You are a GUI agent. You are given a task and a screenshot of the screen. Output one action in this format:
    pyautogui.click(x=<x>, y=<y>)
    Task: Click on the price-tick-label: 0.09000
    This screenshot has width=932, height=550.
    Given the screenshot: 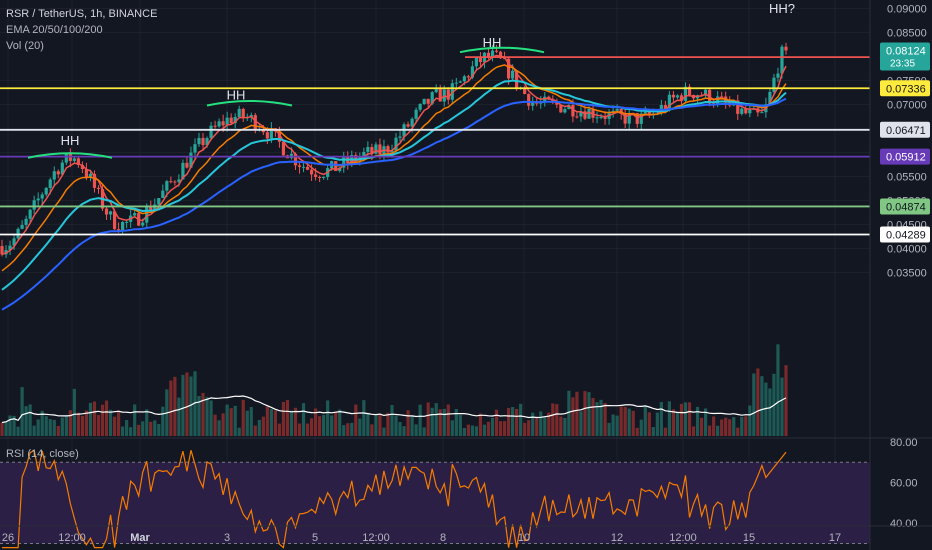 What is the action you would take?
    pyautogui.click(x=907, y=9)
    